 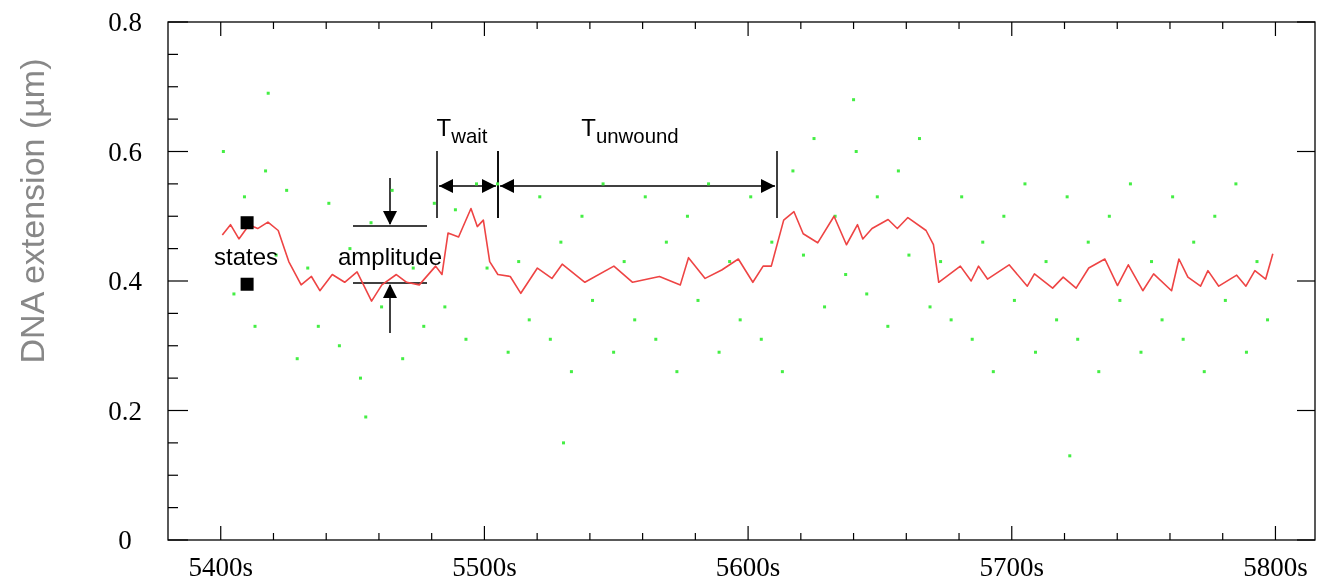 I want to click on annotation: states, so click(x=246, y=256).